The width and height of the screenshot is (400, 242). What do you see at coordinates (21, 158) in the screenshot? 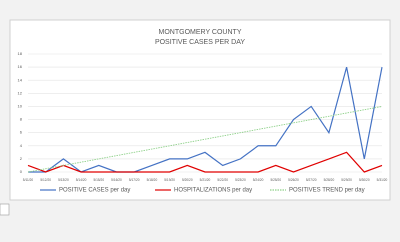
I see `y-tick-label: 2` at bounding box center [21, 158].